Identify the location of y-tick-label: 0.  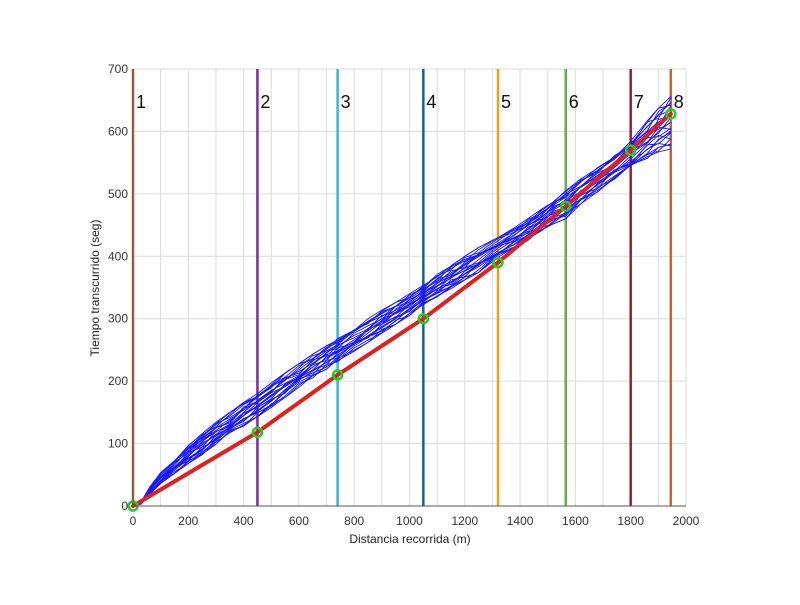
(124, 506).